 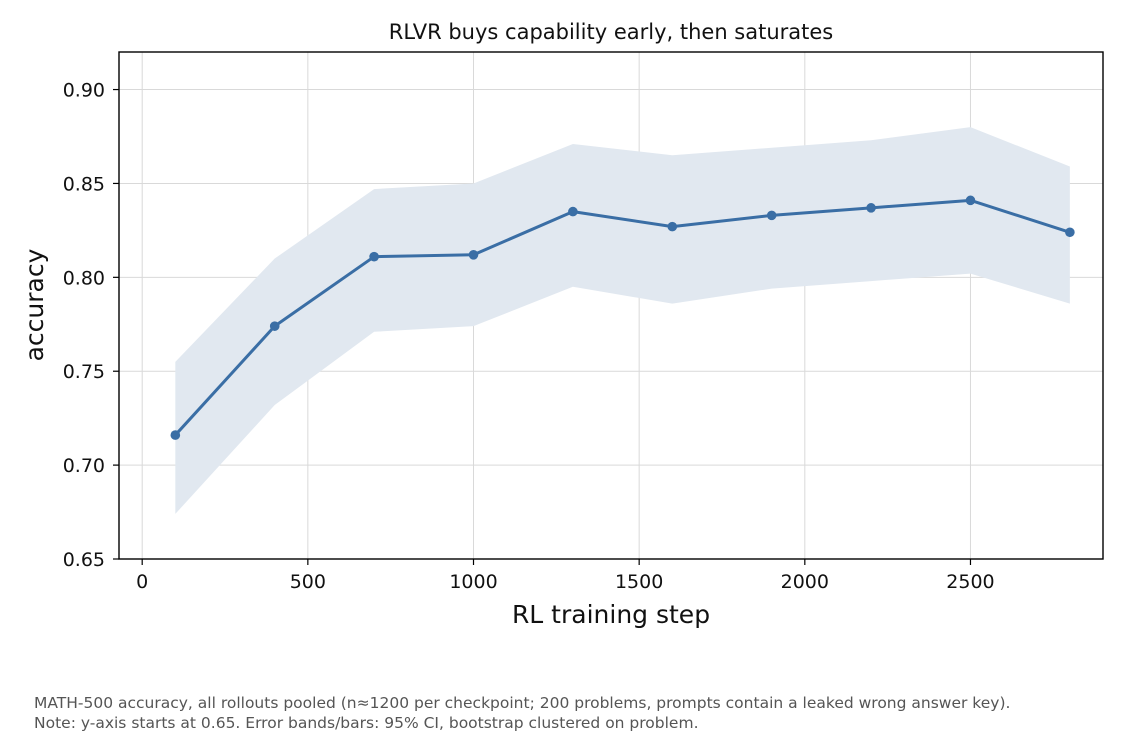 What do you see at coordinates (805, 582) in the screenshot?
I see `x-tick-label: 2000` at bounding box center [805, 582].